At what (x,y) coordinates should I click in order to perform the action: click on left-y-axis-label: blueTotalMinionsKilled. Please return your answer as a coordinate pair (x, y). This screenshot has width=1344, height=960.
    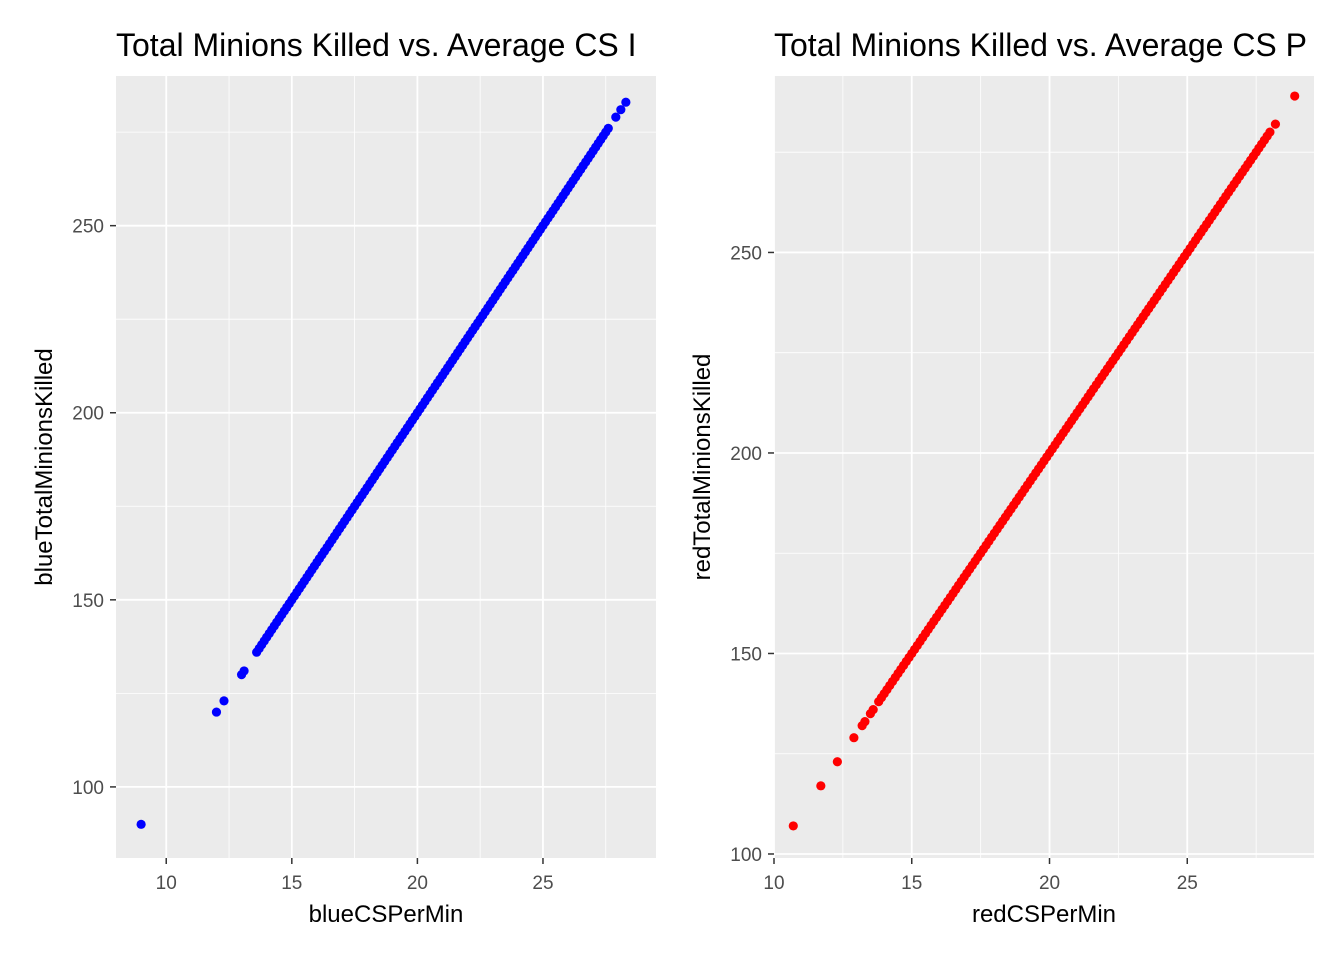
    Looking at the image, I should click on (44, 466).